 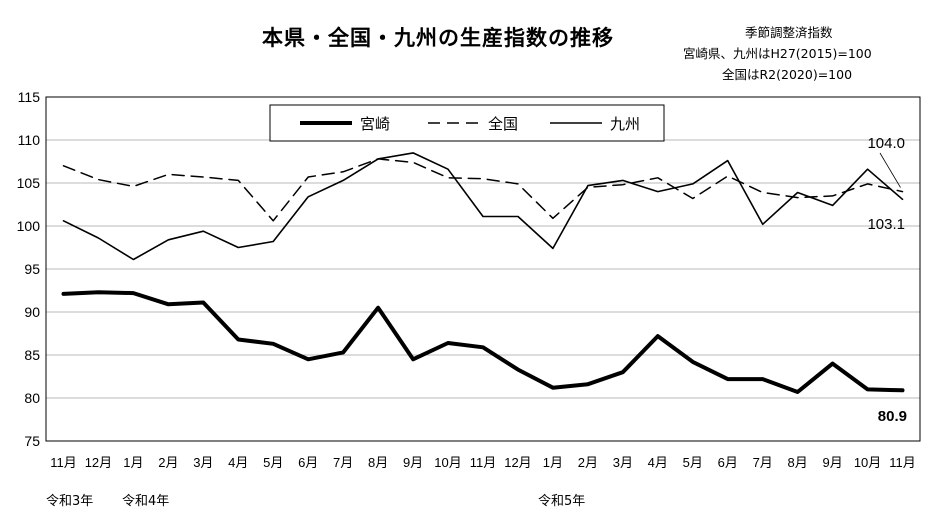 What do you see at coordinates (32, 312) in the screenshot?
I see `y-tick-label: 90` at bounding box center [32, 312].